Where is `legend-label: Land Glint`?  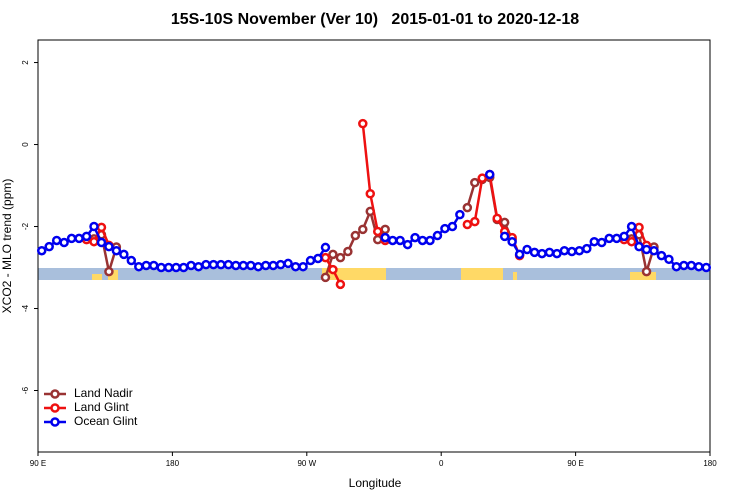
legend-label: Land Glint is located at coordinates (101, 407).